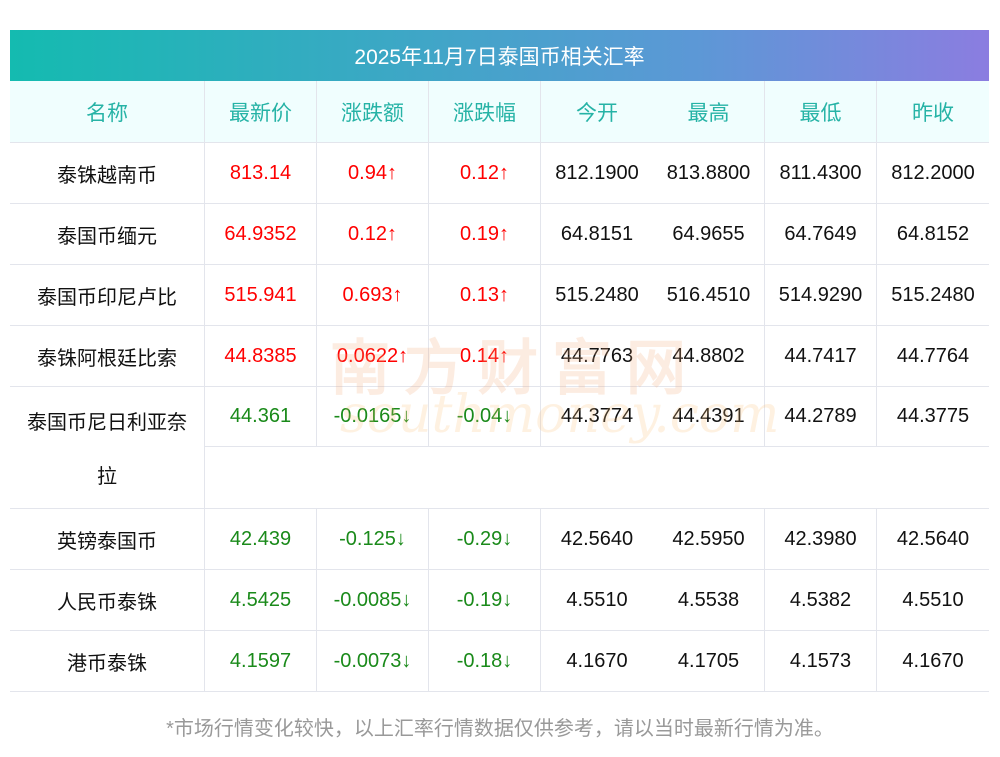 The image size is (1000, 757). What do you see at coordinates (107, 447) in the screenshot?
I see `cell-name: 泰国币尼日利亚奈拉` at bounding box center [107, 447].